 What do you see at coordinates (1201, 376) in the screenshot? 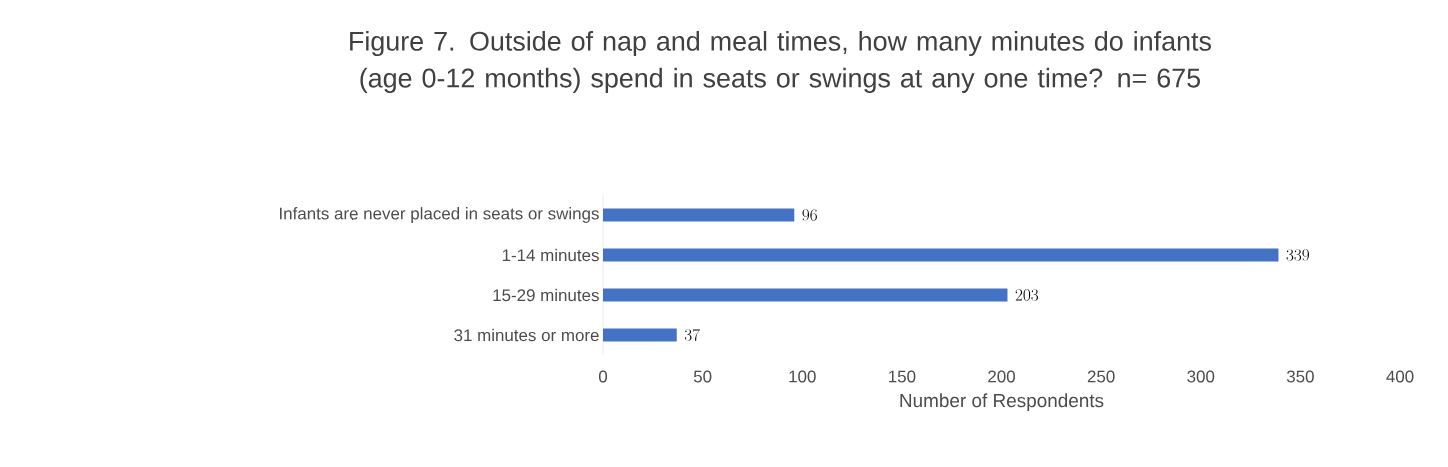
I see `x-tick-label: 300` at bounding box center [1201, 376].